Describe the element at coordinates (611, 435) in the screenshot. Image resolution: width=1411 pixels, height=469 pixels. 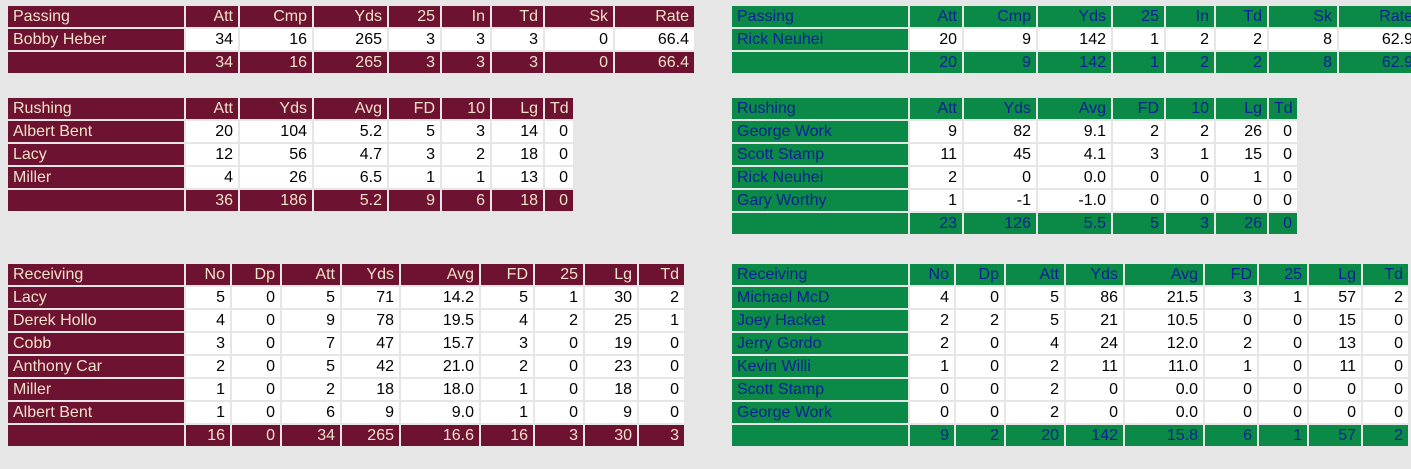
I see `total-cell: 30` at that location.